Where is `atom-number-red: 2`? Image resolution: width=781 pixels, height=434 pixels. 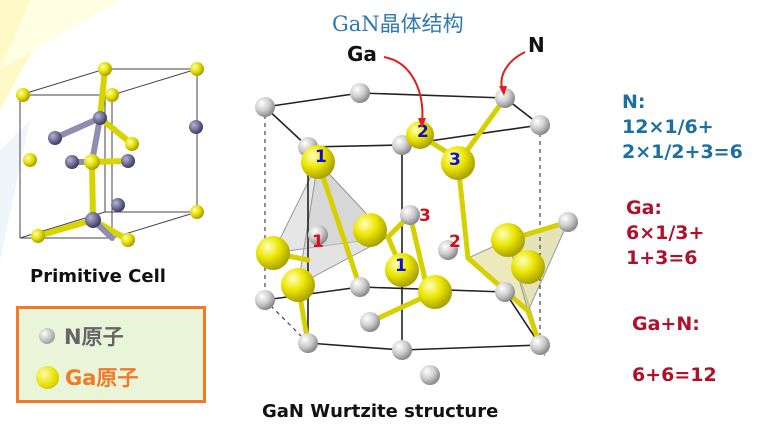 atom-number-red: 2 is located at coordinates (455, 242).